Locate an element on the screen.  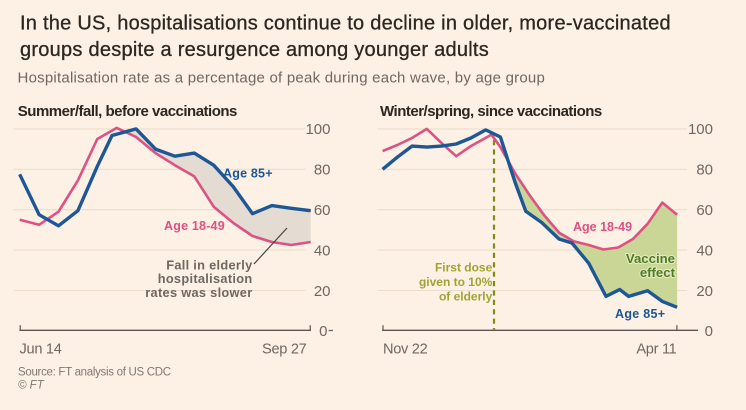
svg-text: © FT is located at coordinates (31, 386).